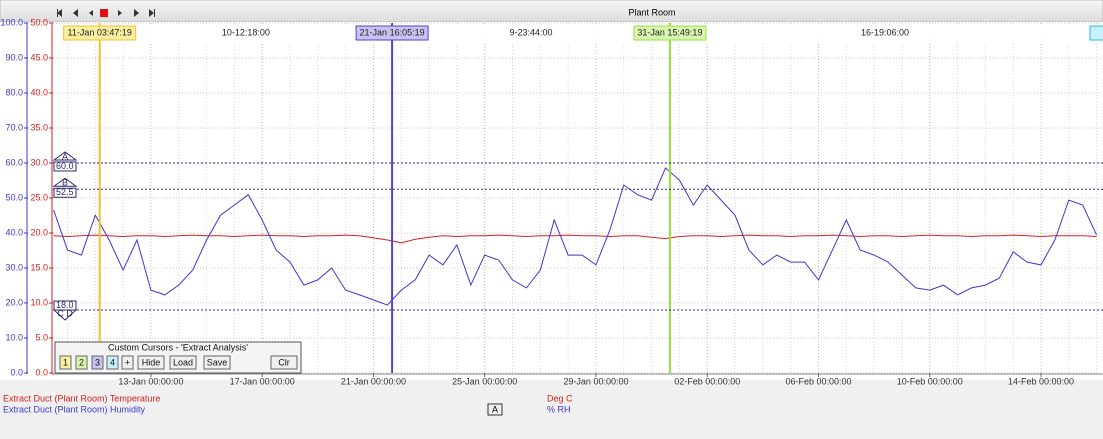  I want to click on y2-tick-label: 15.0, so click(39, 267).